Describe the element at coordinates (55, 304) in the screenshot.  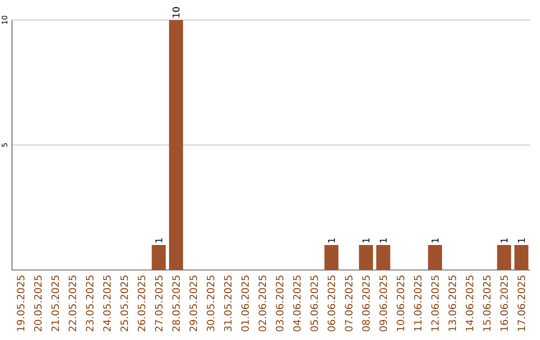
I see `x-tick-label: 21.05.2025` at that location.